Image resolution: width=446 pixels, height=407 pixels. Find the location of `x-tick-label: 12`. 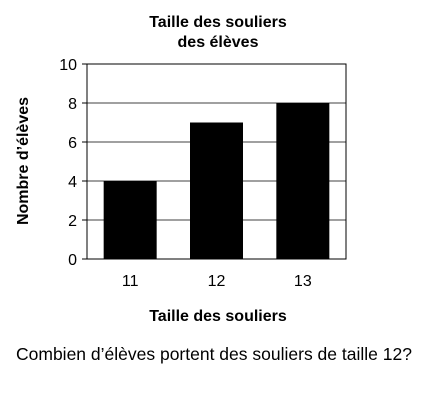

x-tick-label: 12 is located at coordinates (217, 281).